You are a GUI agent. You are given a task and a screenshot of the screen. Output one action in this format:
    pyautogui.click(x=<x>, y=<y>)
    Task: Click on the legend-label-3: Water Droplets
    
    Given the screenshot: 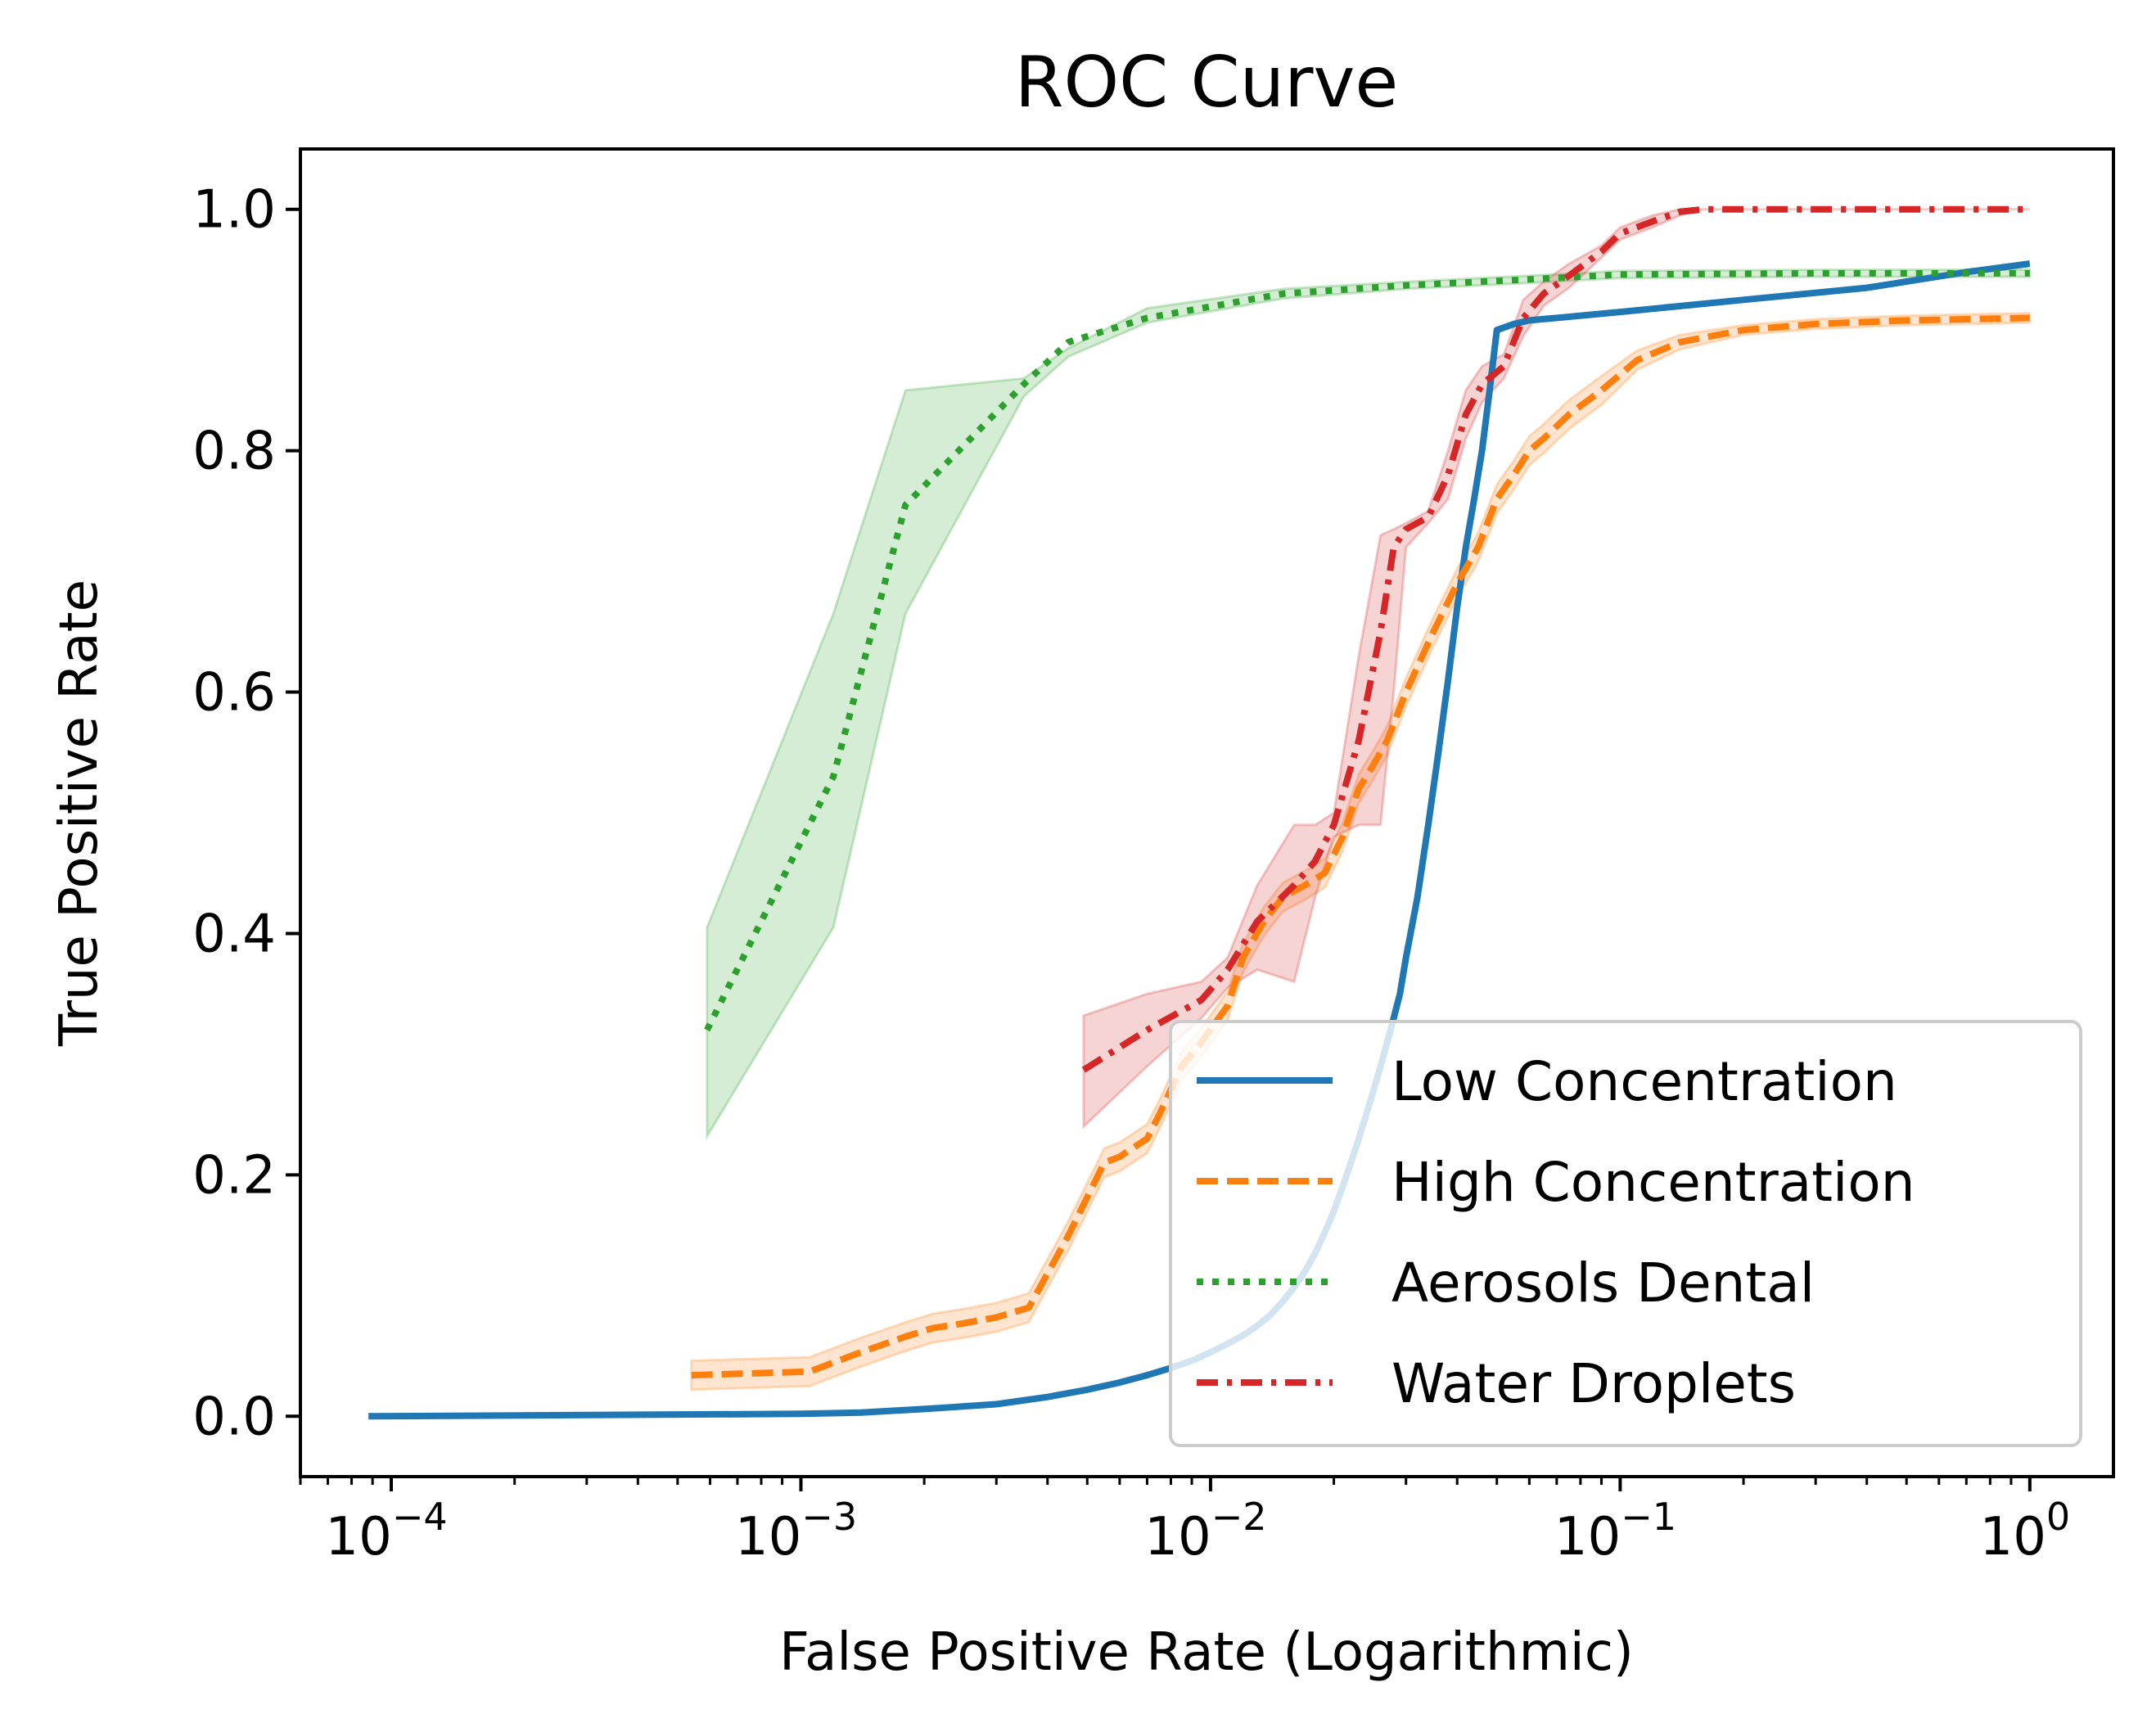 What is the action you would take?
    pyautogui.click(x=1593, y=1383)
    